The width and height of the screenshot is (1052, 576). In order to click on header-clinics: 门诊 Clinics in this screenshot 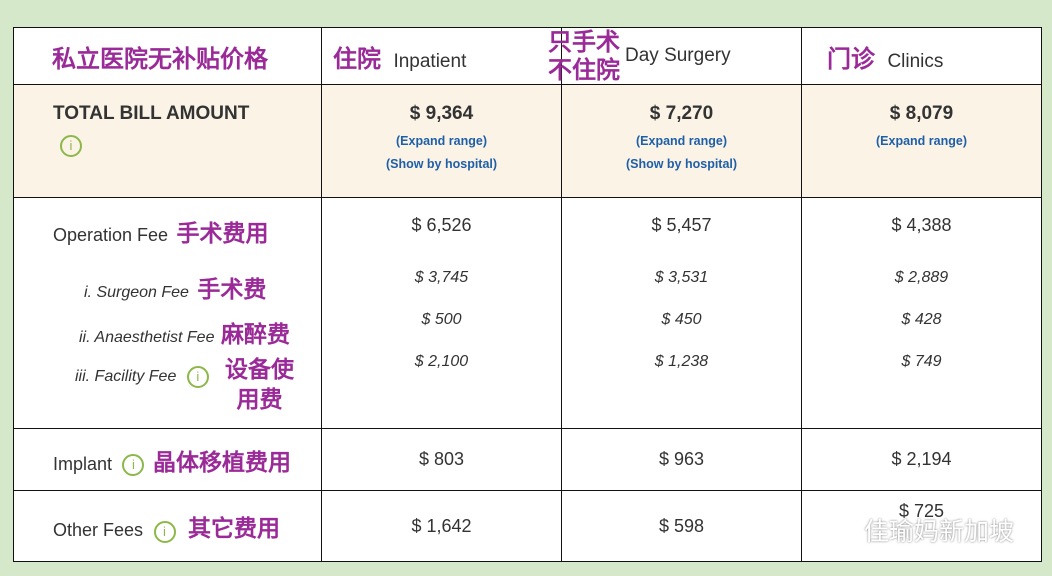, I will do `click(921, 56)`.